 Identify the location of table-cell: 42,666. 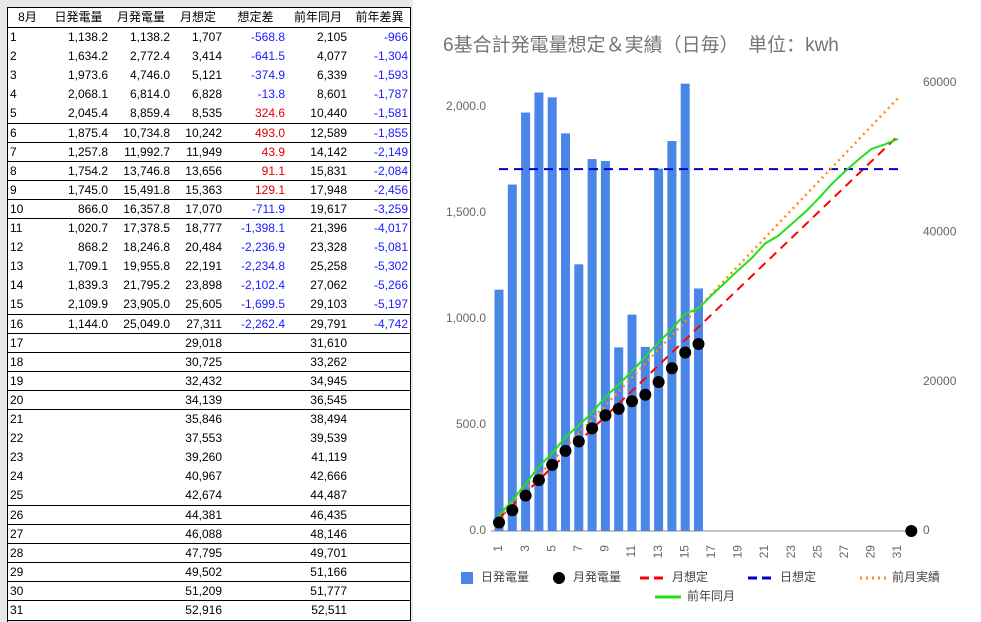
(318, 477).